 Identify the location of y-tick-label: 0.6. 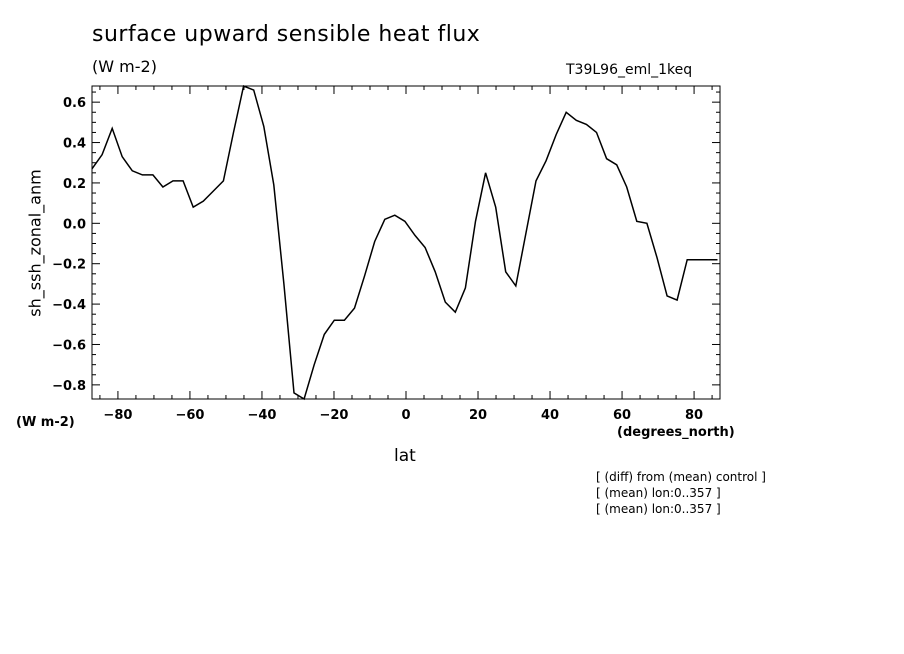
(74, 103).